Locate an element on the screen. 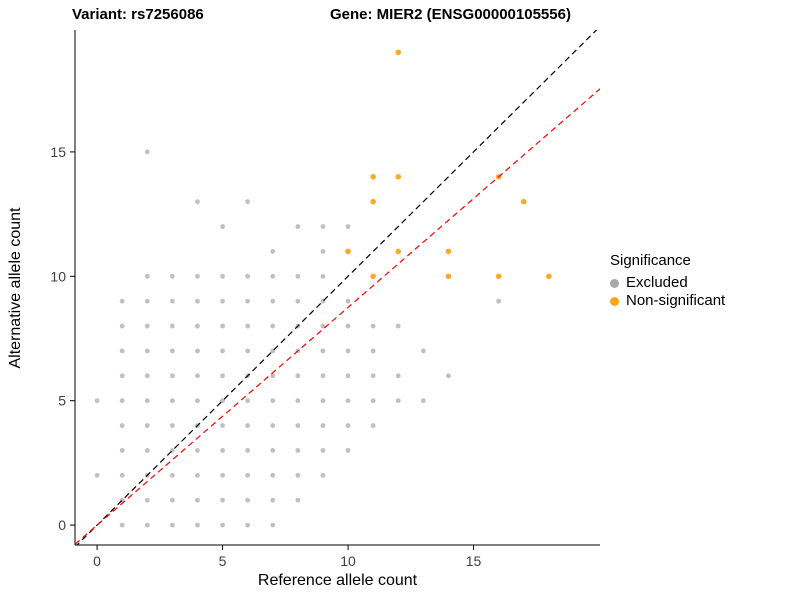 The width and height of the screenshot is (800, 600). excluded-dot-icon is located at coordinates (614, 283).